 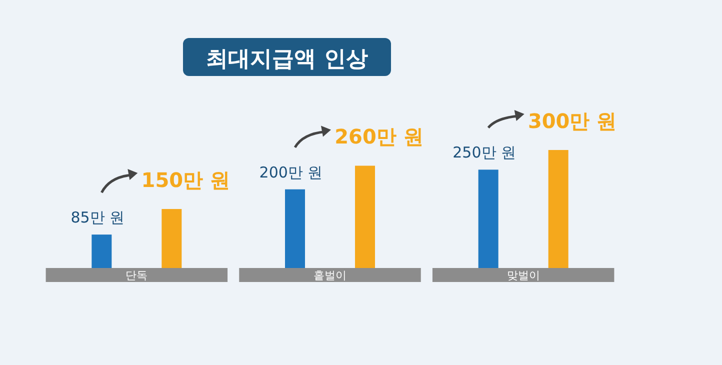 What do you see at coordinates (523, 275) in the screenshot?
I see `x-tick-label: 맞벌이` at bounding box center [523, 275].